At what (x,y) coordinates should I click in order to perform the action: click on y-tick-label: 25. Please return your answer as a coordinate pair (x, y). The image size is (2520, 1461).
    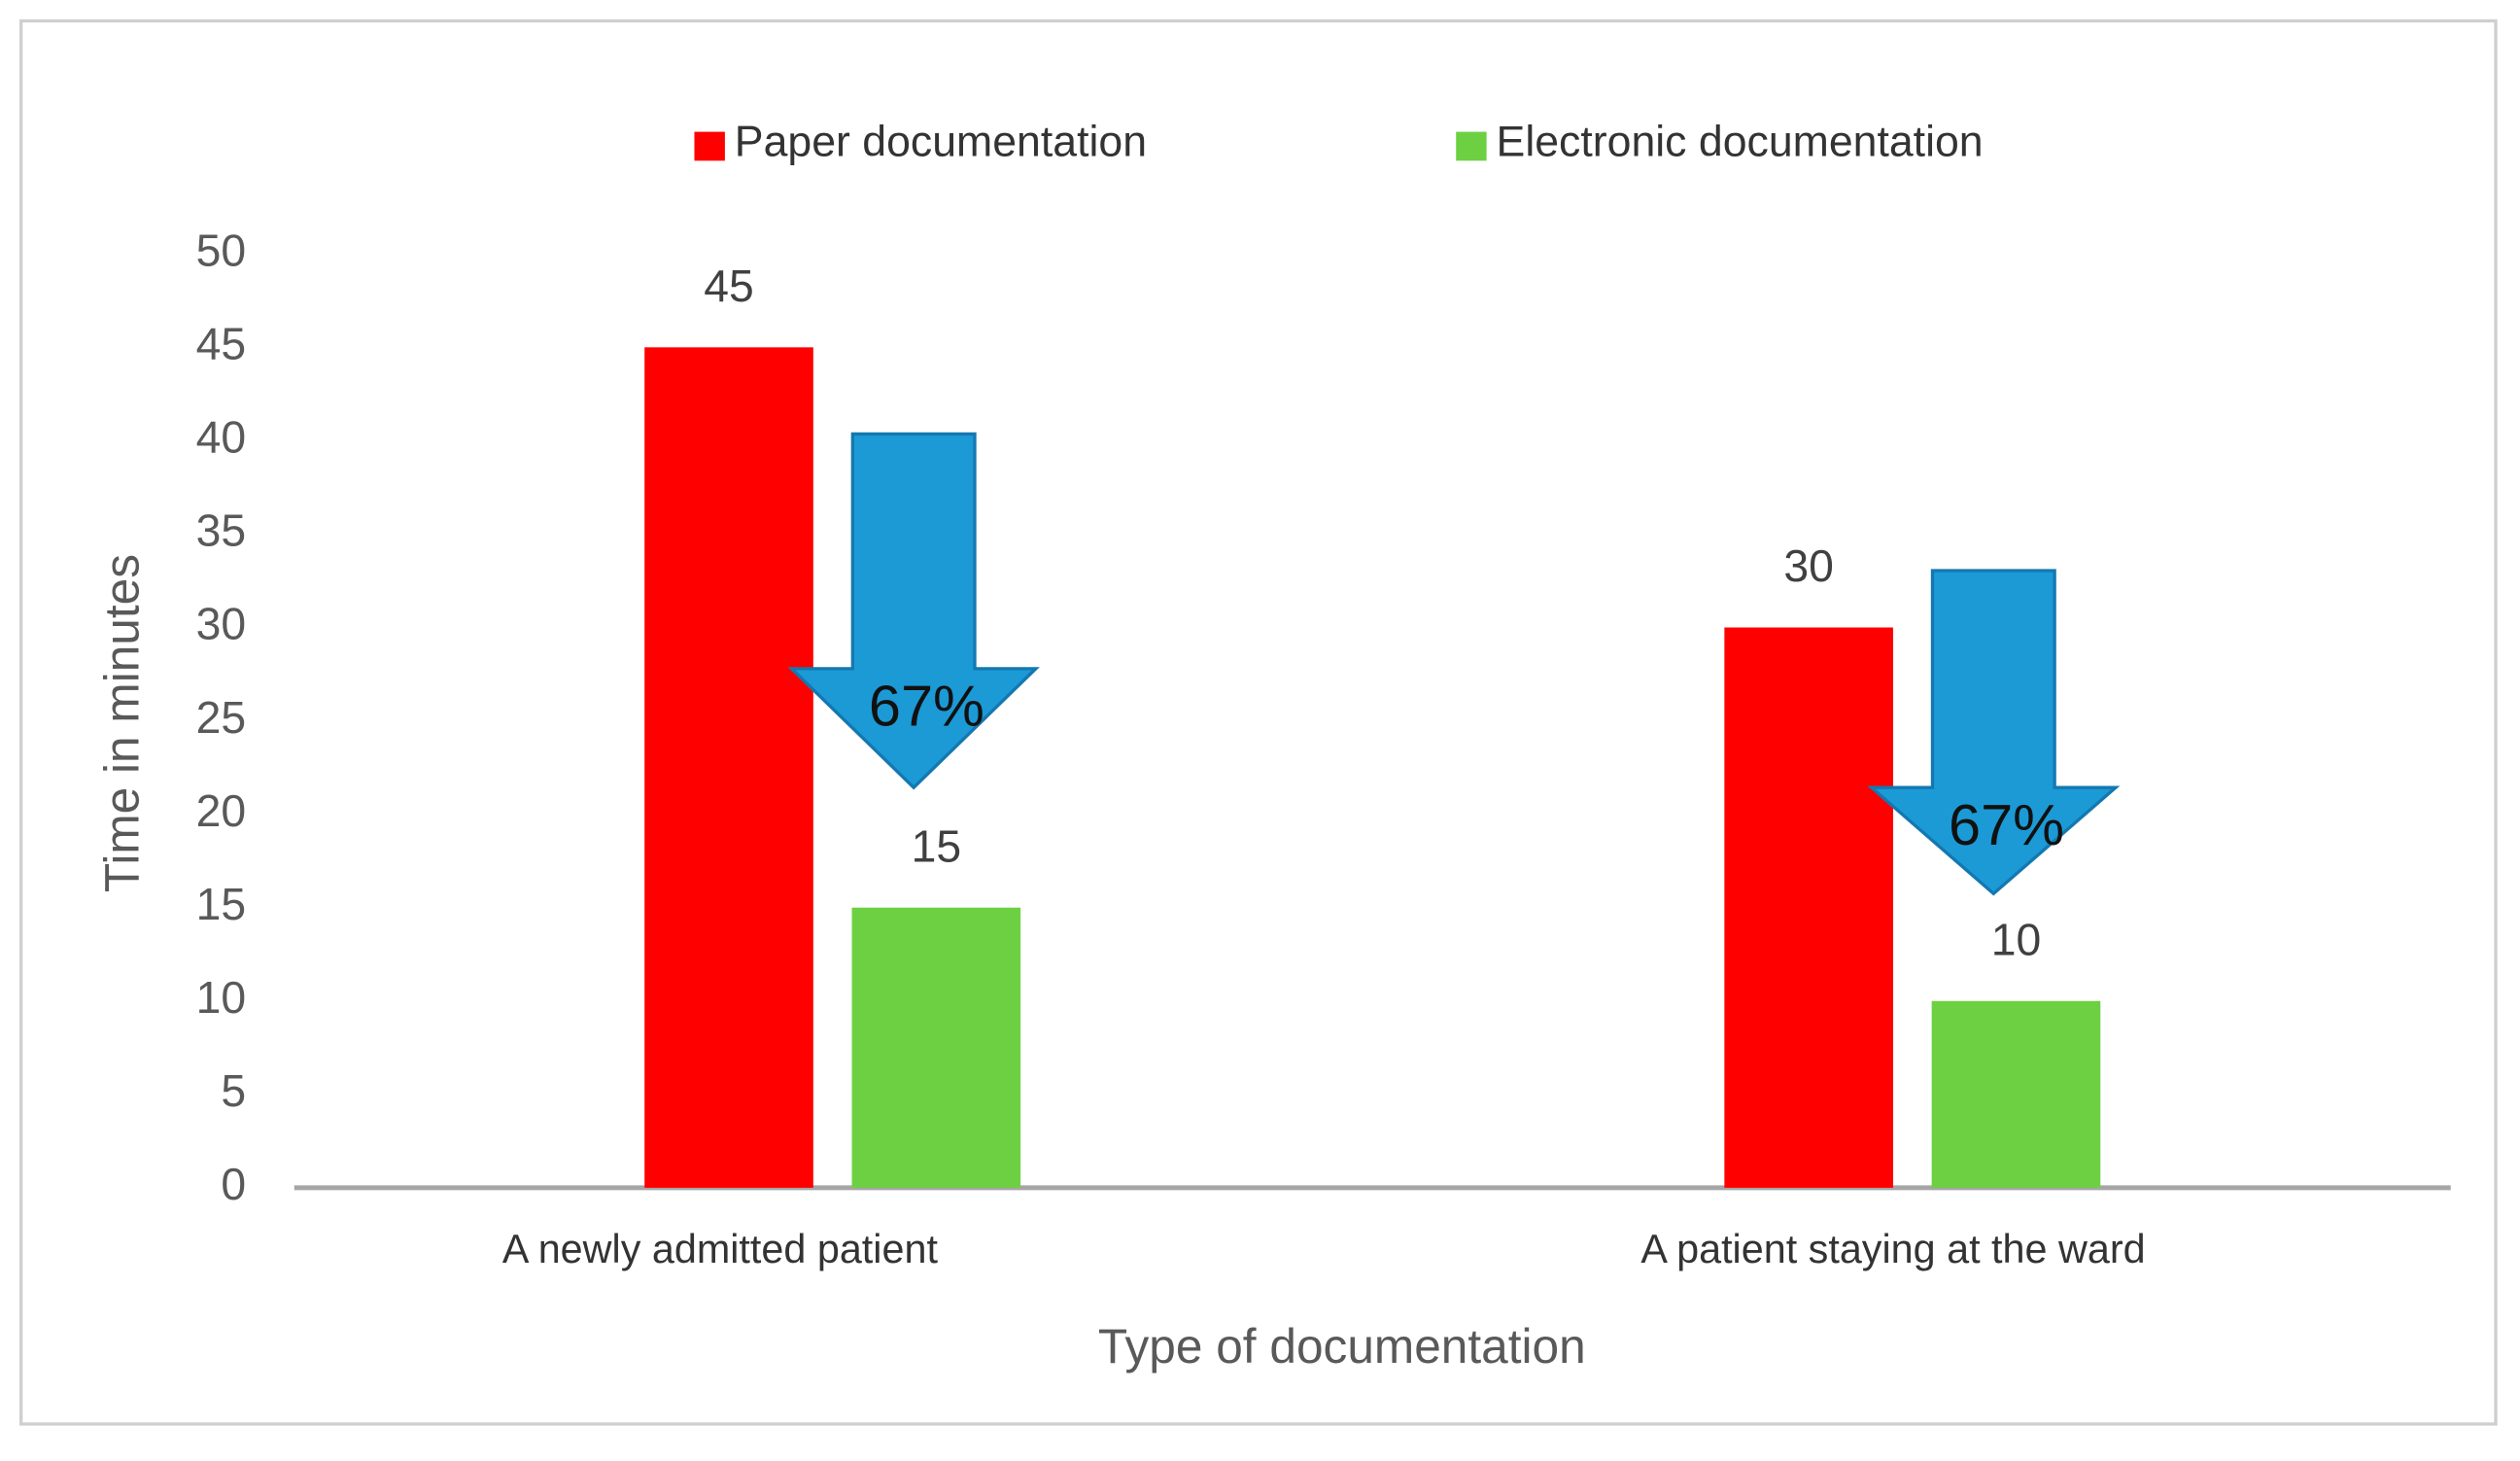
    Looking at the image, I should click on (221, 718).